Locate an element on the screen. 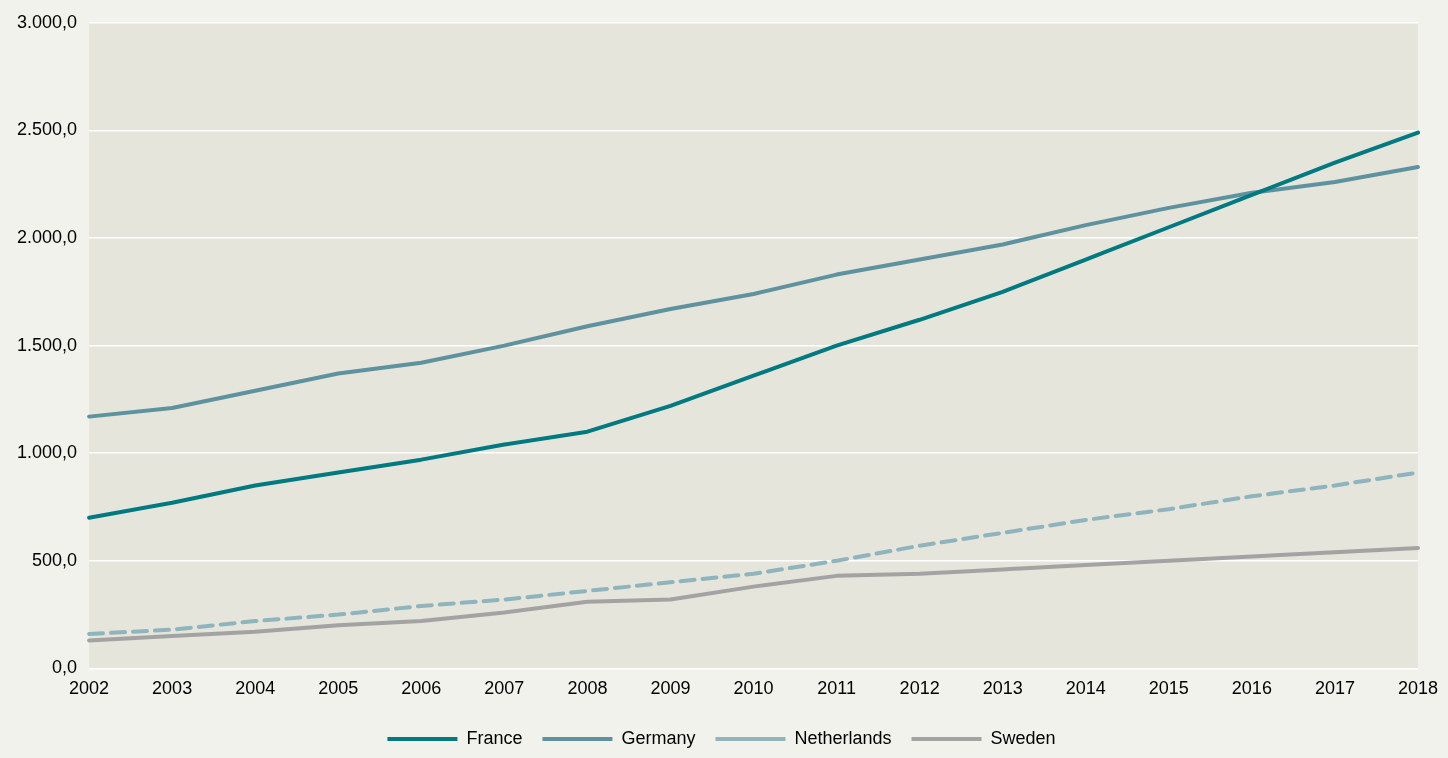  x-tick-label: 2016 is located at coordinates (1251, 688).